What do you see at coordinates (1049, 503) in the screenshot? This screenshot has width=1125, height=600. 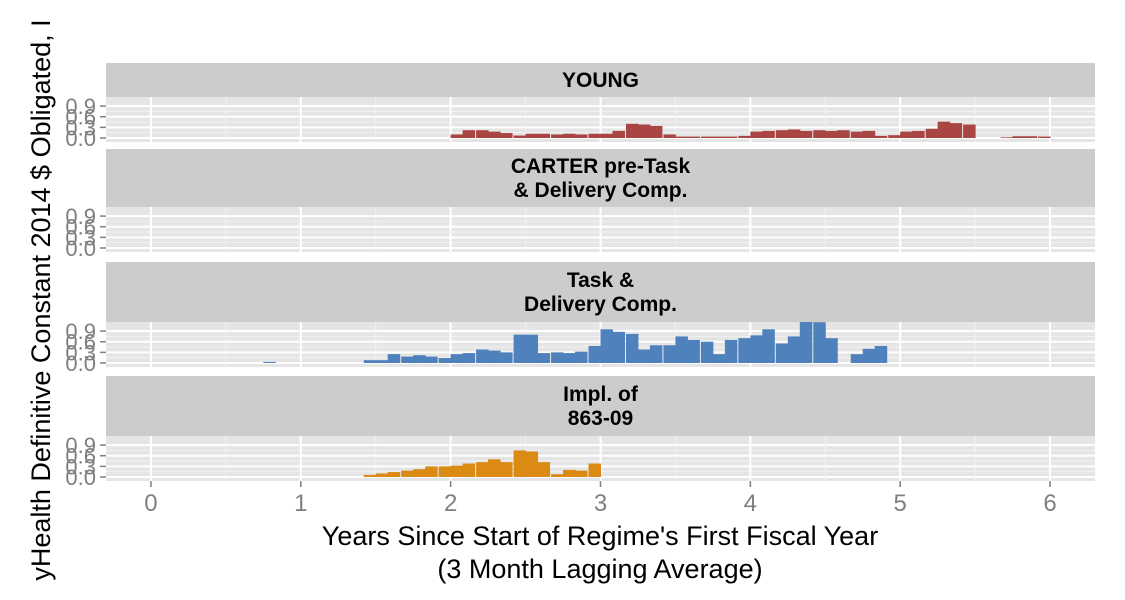 I see `x-tick-label: 6` at bounding box center [1049, 503].